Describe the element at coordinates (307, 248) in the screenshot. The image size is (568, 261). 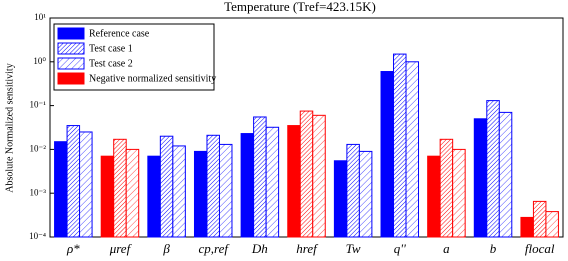
I see `x-tick-label: href` at that location.